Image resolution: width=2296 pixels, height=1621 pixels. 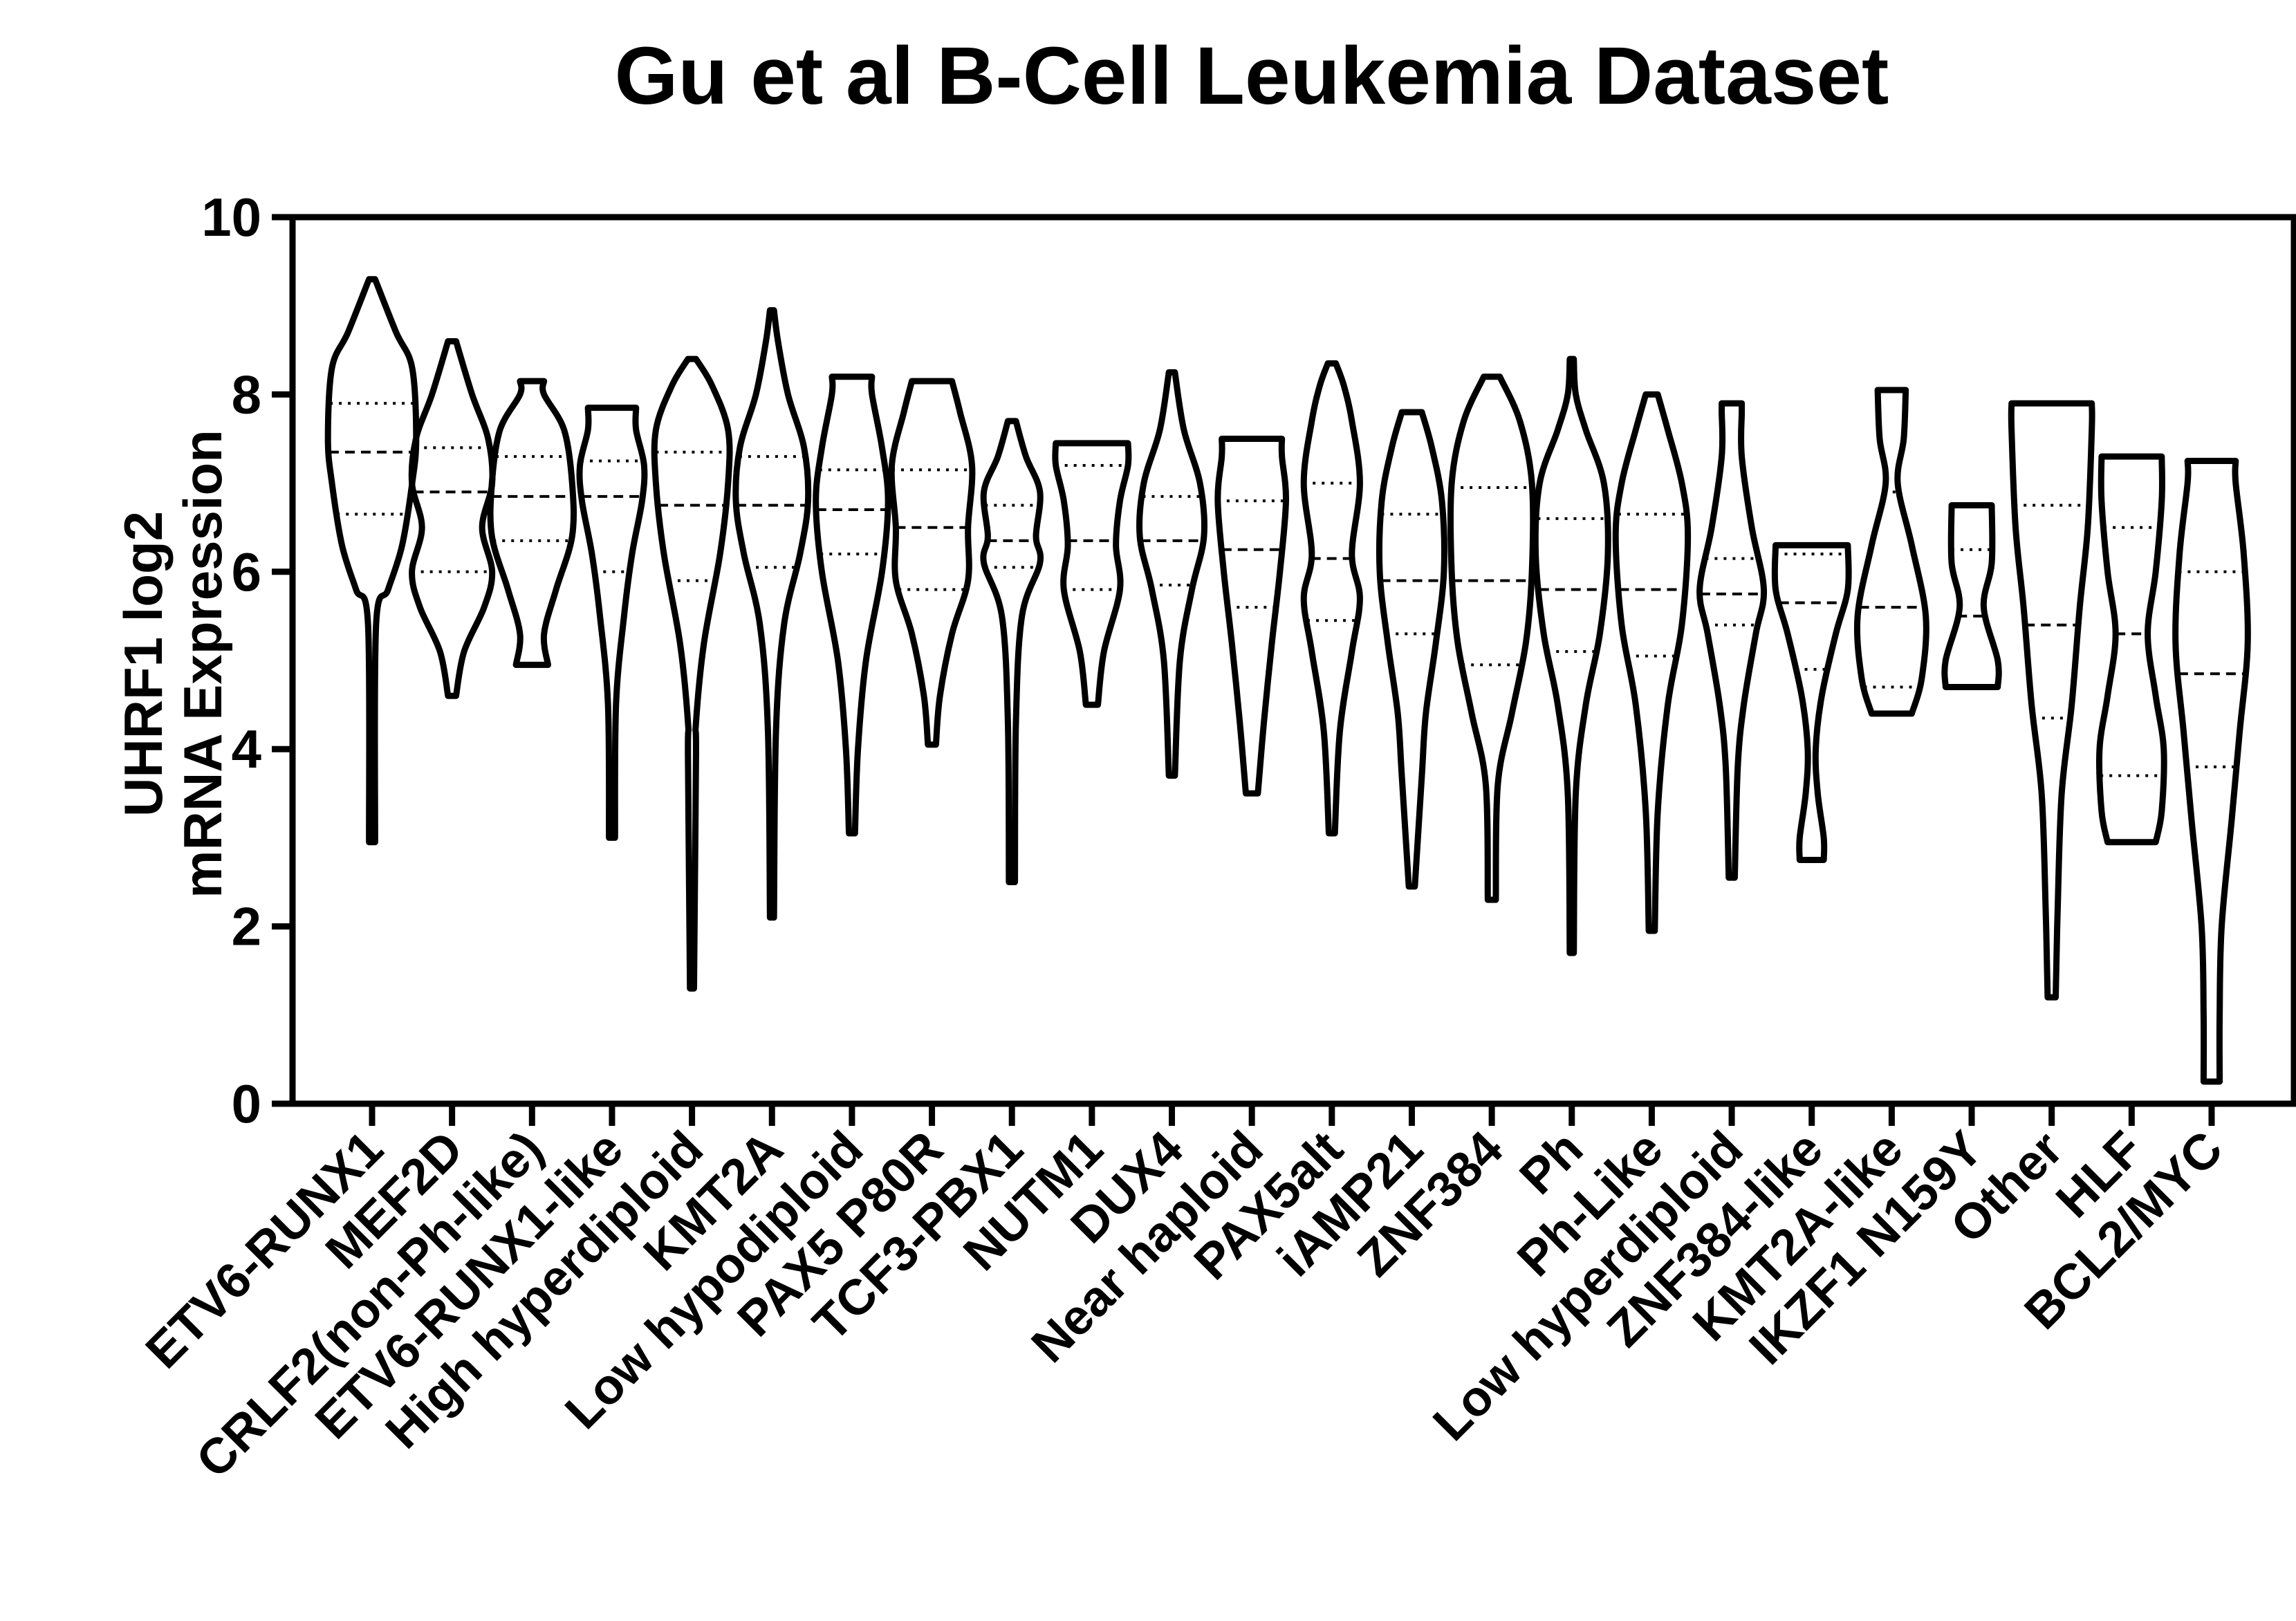 I want to click on y-tick-label: 0, so click(x=247, y=1103).